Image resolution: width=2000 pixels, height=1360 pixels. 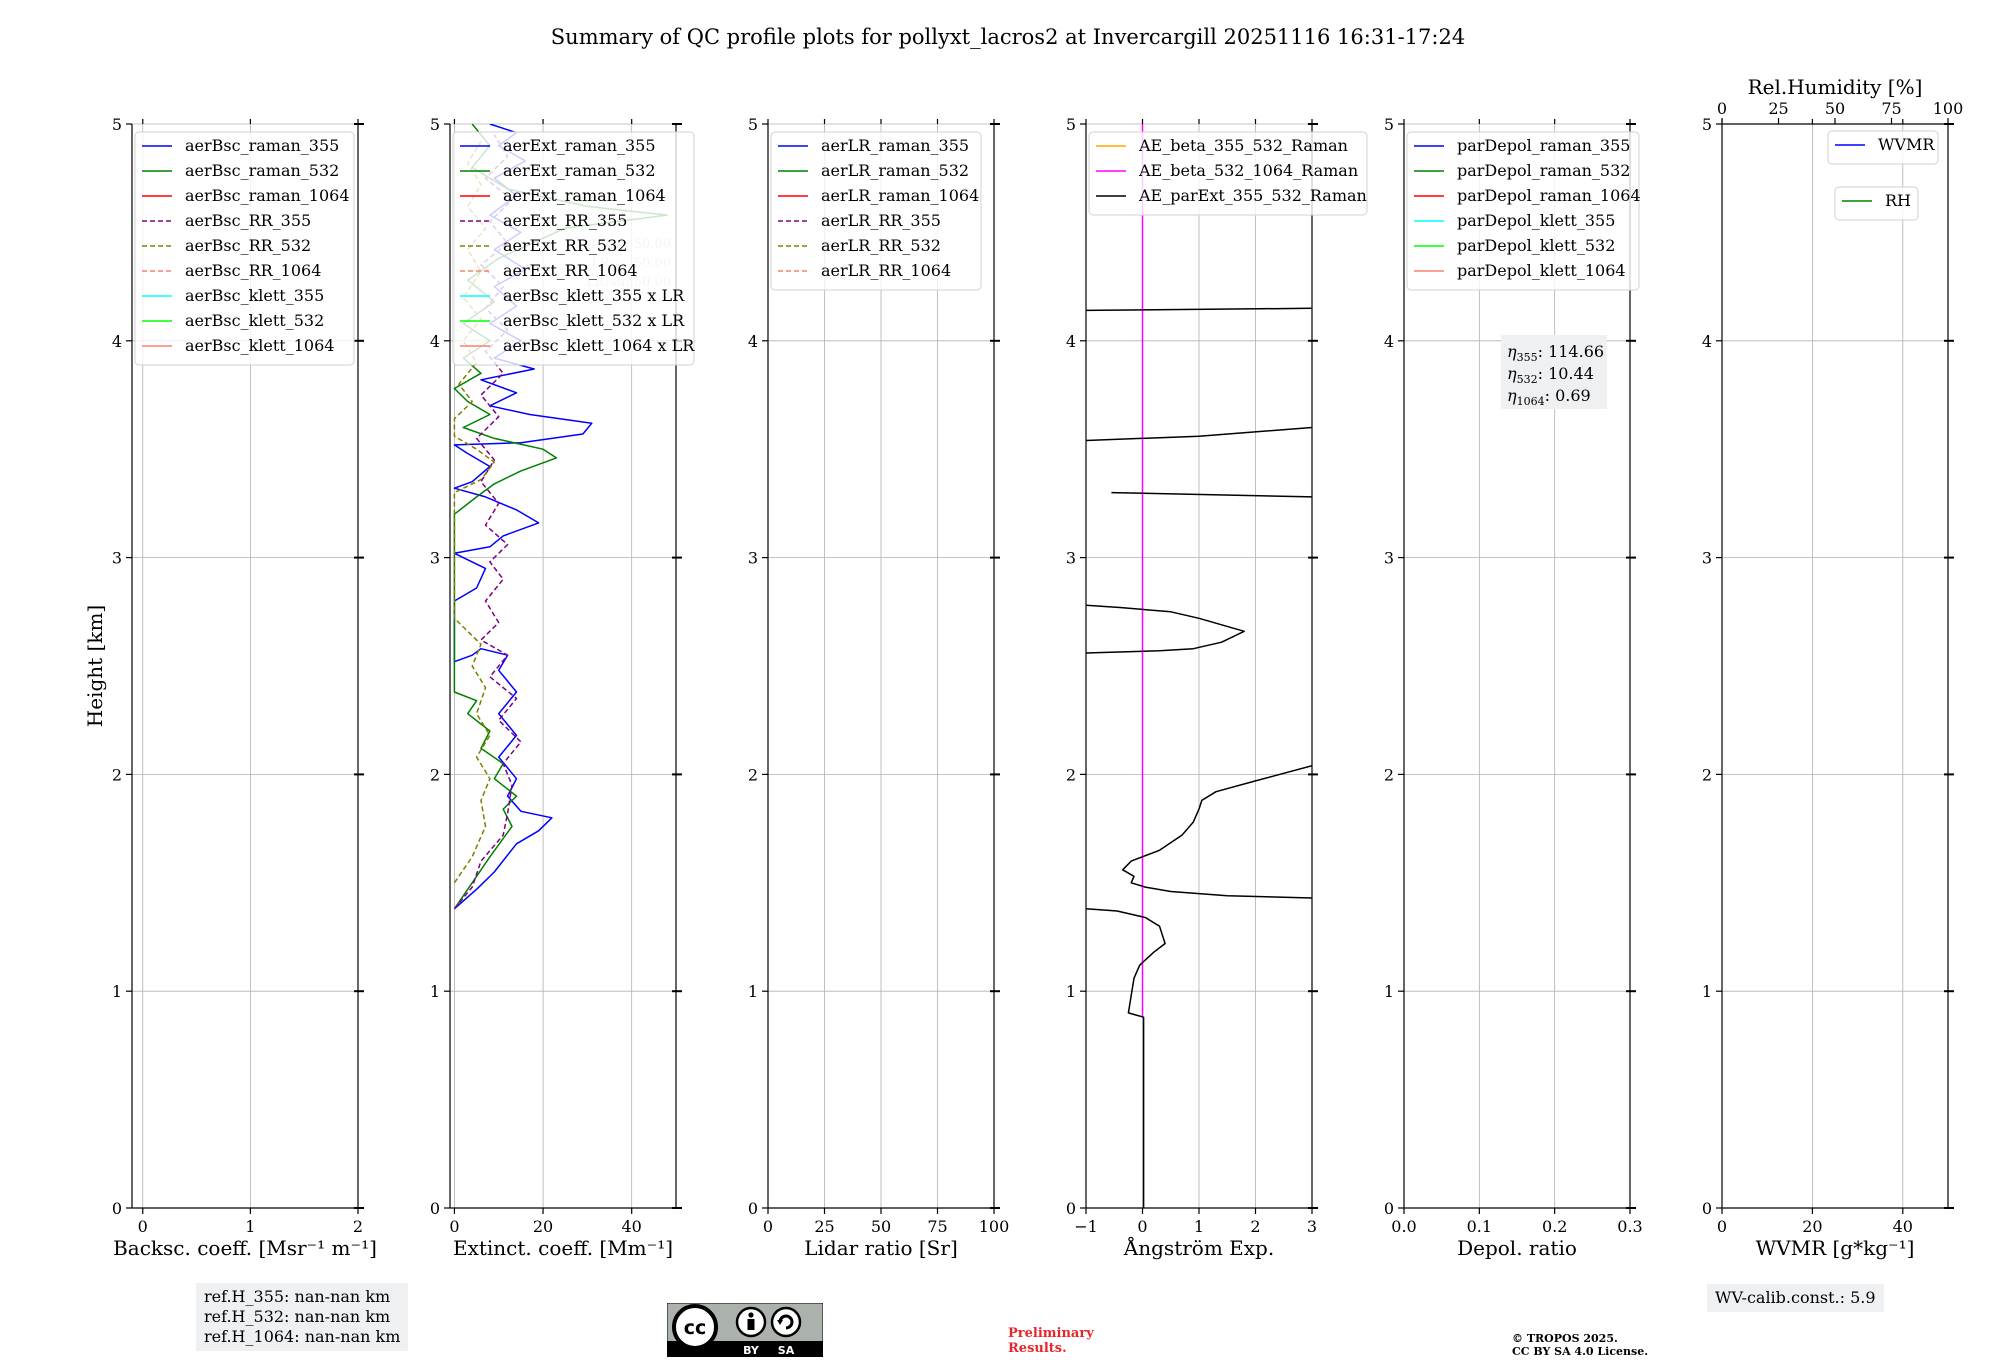 I want to click on legend-label: parDepol_klett_1064, so click(x=1541, y=270).